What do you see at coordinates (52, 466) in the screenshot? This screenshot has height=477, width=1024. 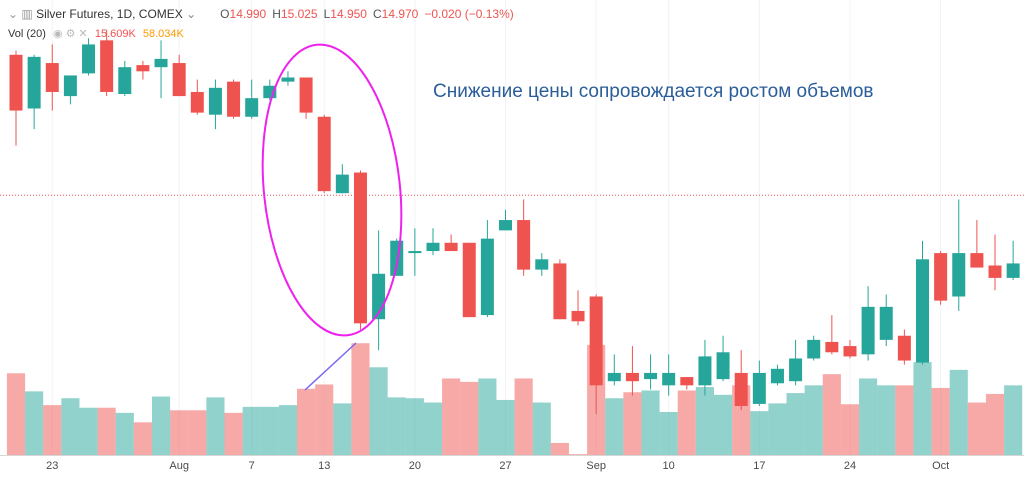 I see `x-tick-label: 23` at bounding box center [52, 466].